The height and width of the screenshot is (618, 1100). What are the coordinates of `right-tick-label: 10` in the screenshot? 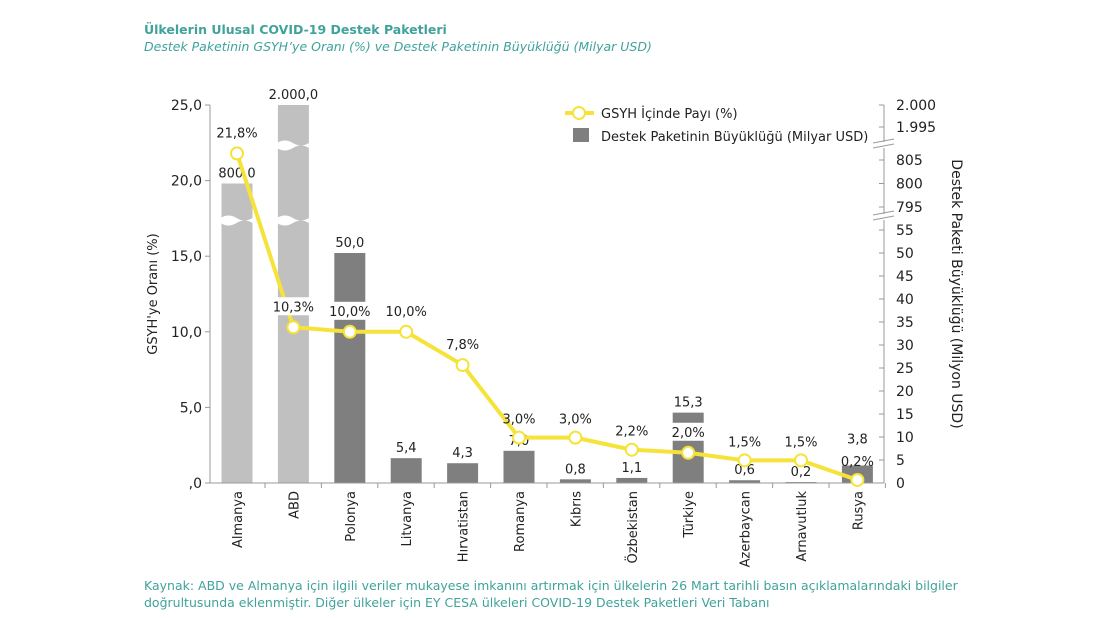 It's located at (905, 438).